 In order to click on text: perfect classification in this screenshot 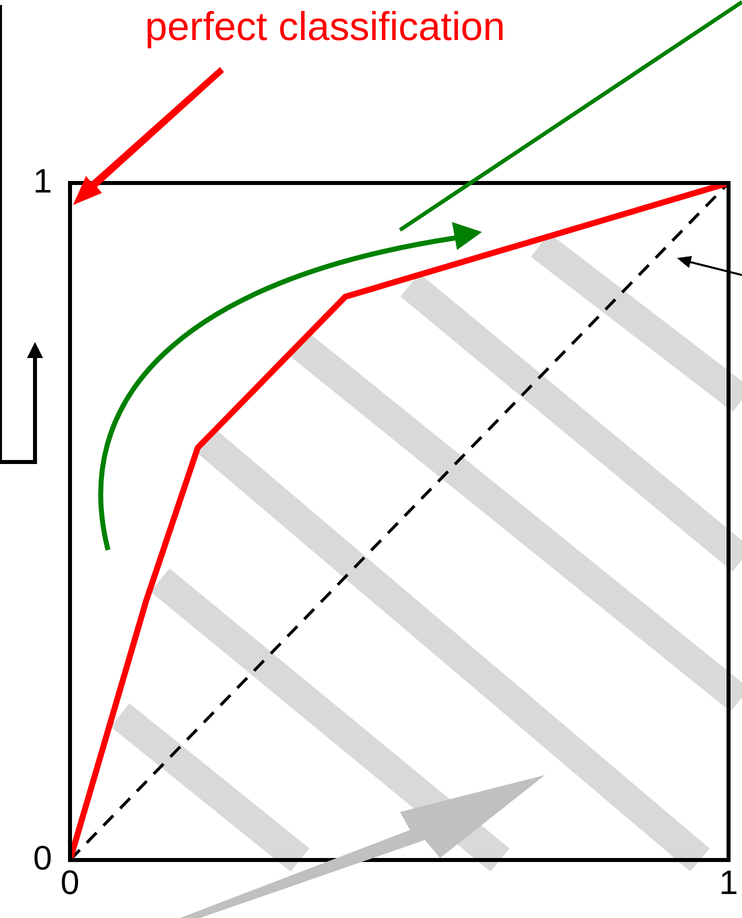, I will do `click(325, 27)`.